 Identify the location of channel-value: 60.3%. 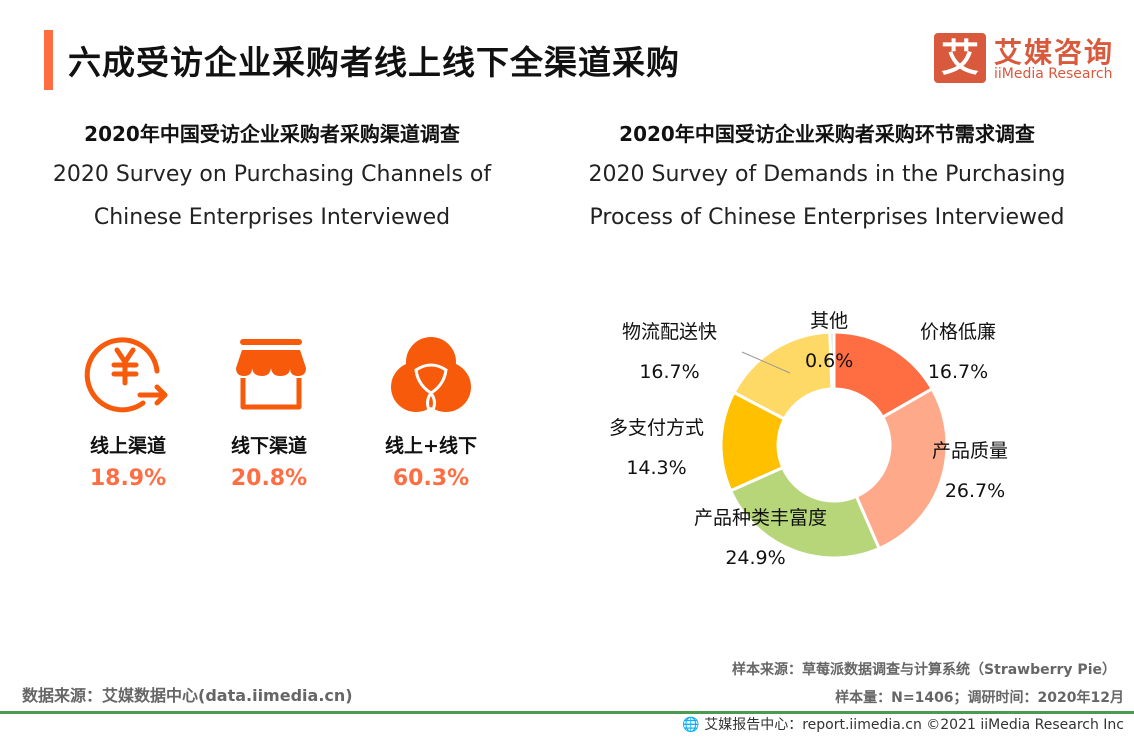
(431, 478).